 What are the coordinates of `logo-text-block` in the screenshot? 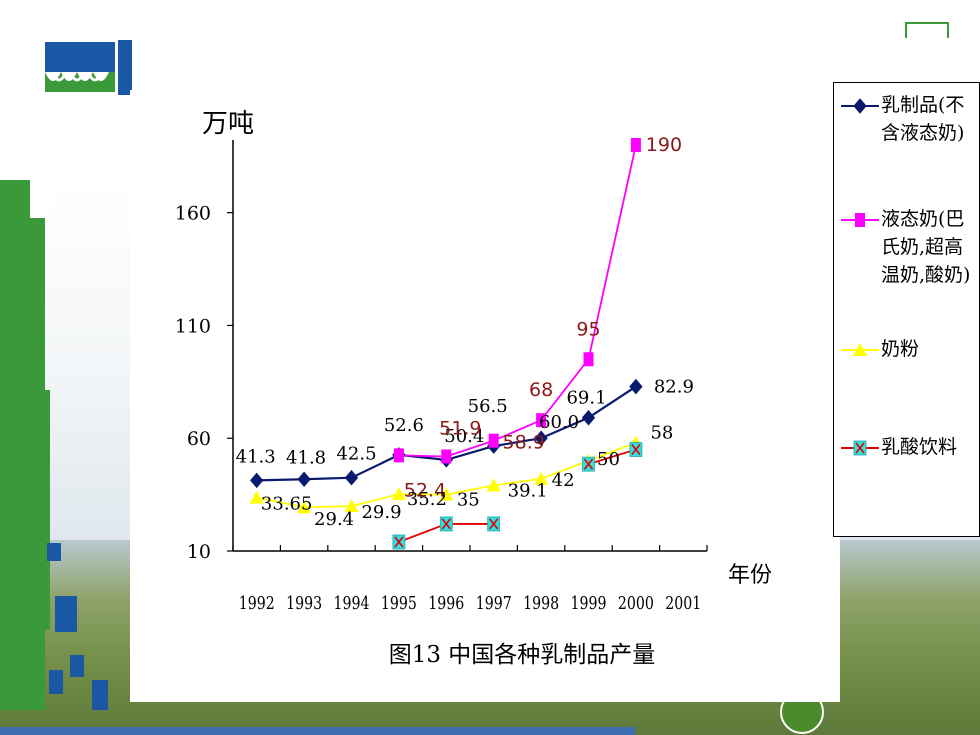 It's located at (125, 67).